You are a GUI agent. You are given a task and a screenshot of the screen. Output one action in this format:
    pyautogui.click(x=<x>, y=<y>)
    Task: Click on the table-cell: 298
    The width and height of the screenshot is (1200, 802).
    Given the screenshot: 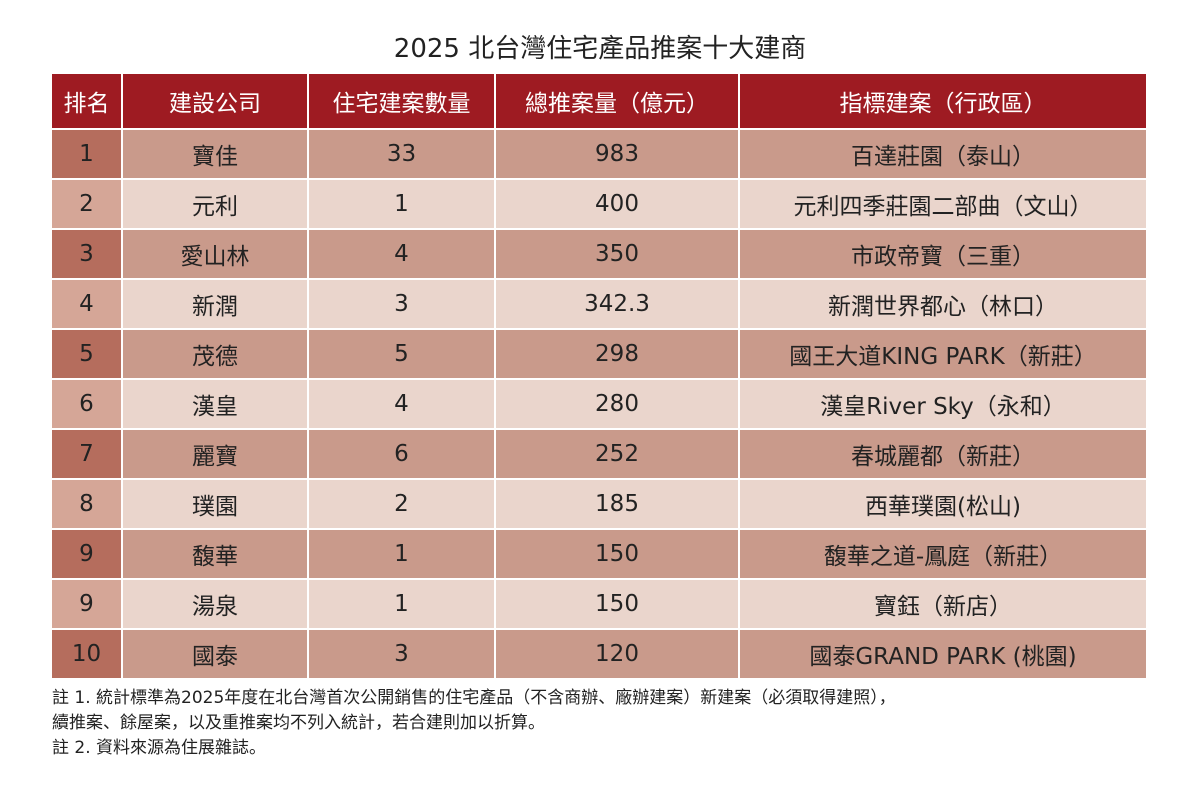 What is the action you would take?
    pyautogui.click(x=617, y=354)
    